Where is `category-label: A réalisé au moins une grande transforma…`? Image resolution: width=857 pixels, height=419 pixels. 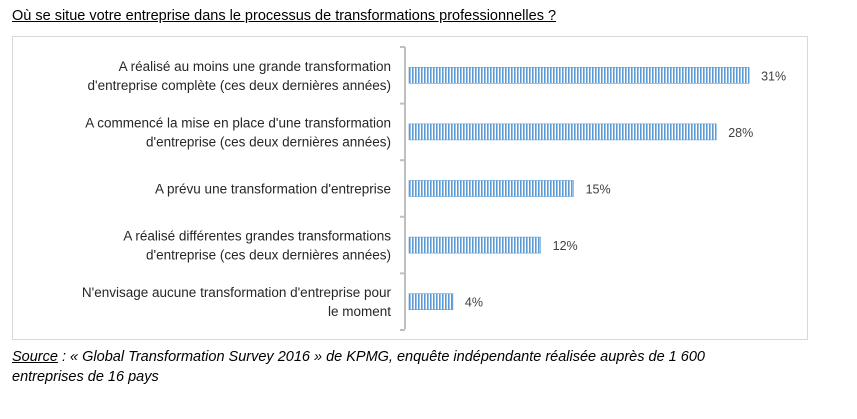 category-label: A réalisé au moins une grande transforma… is located at coordinates (255, 66).